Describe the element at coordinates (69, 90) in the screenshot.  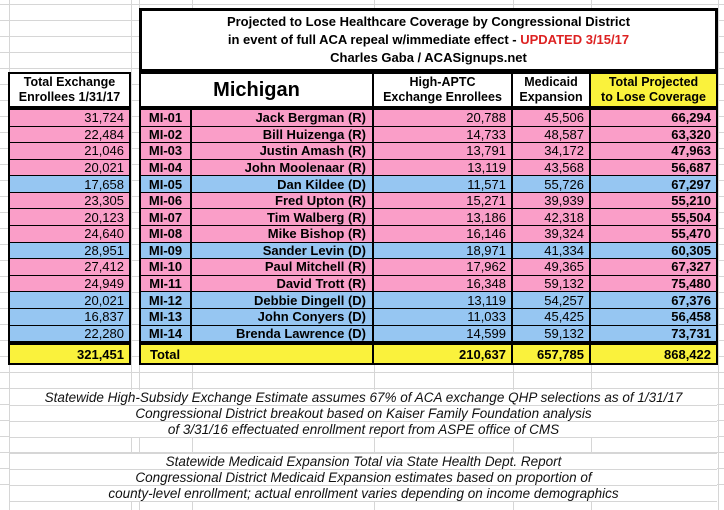
I see `left-column-header: Total Exchange Enrollees 1/31/17` at that location.